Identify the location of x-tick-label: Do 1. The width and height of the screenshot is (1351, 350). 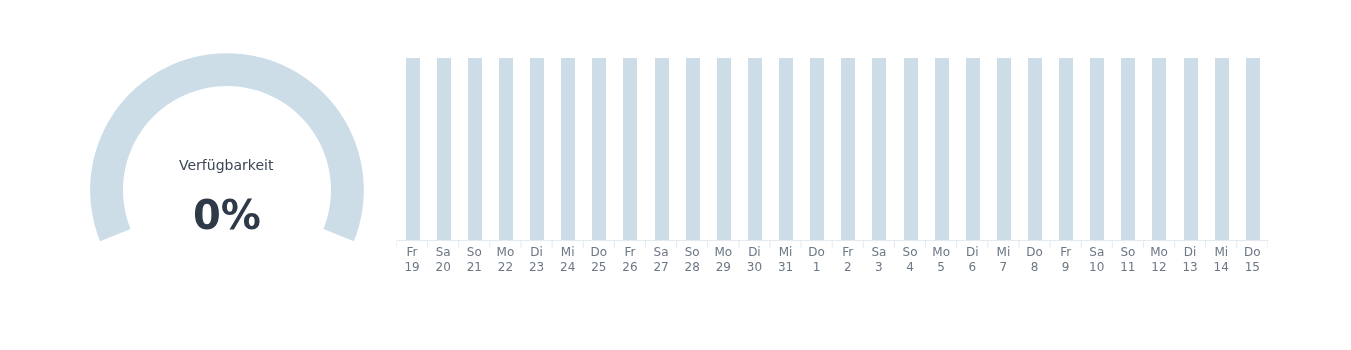
(816, 259).